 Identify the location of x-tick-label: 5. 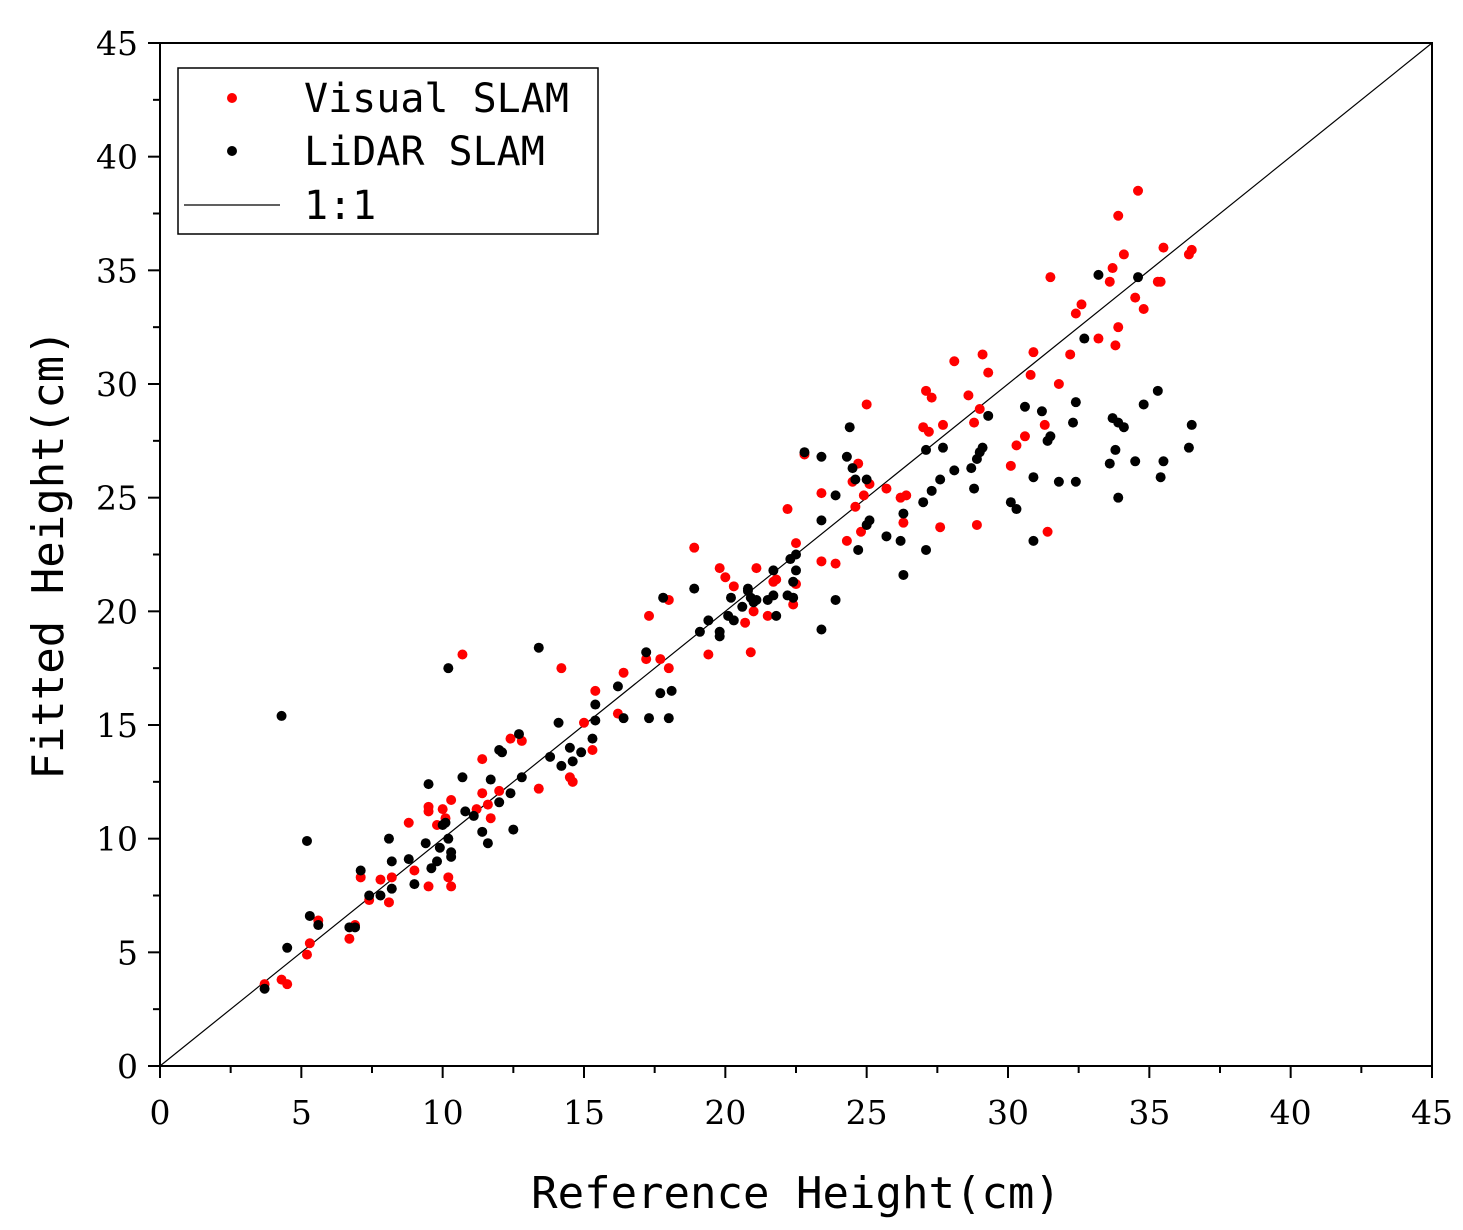
(301, 1112).